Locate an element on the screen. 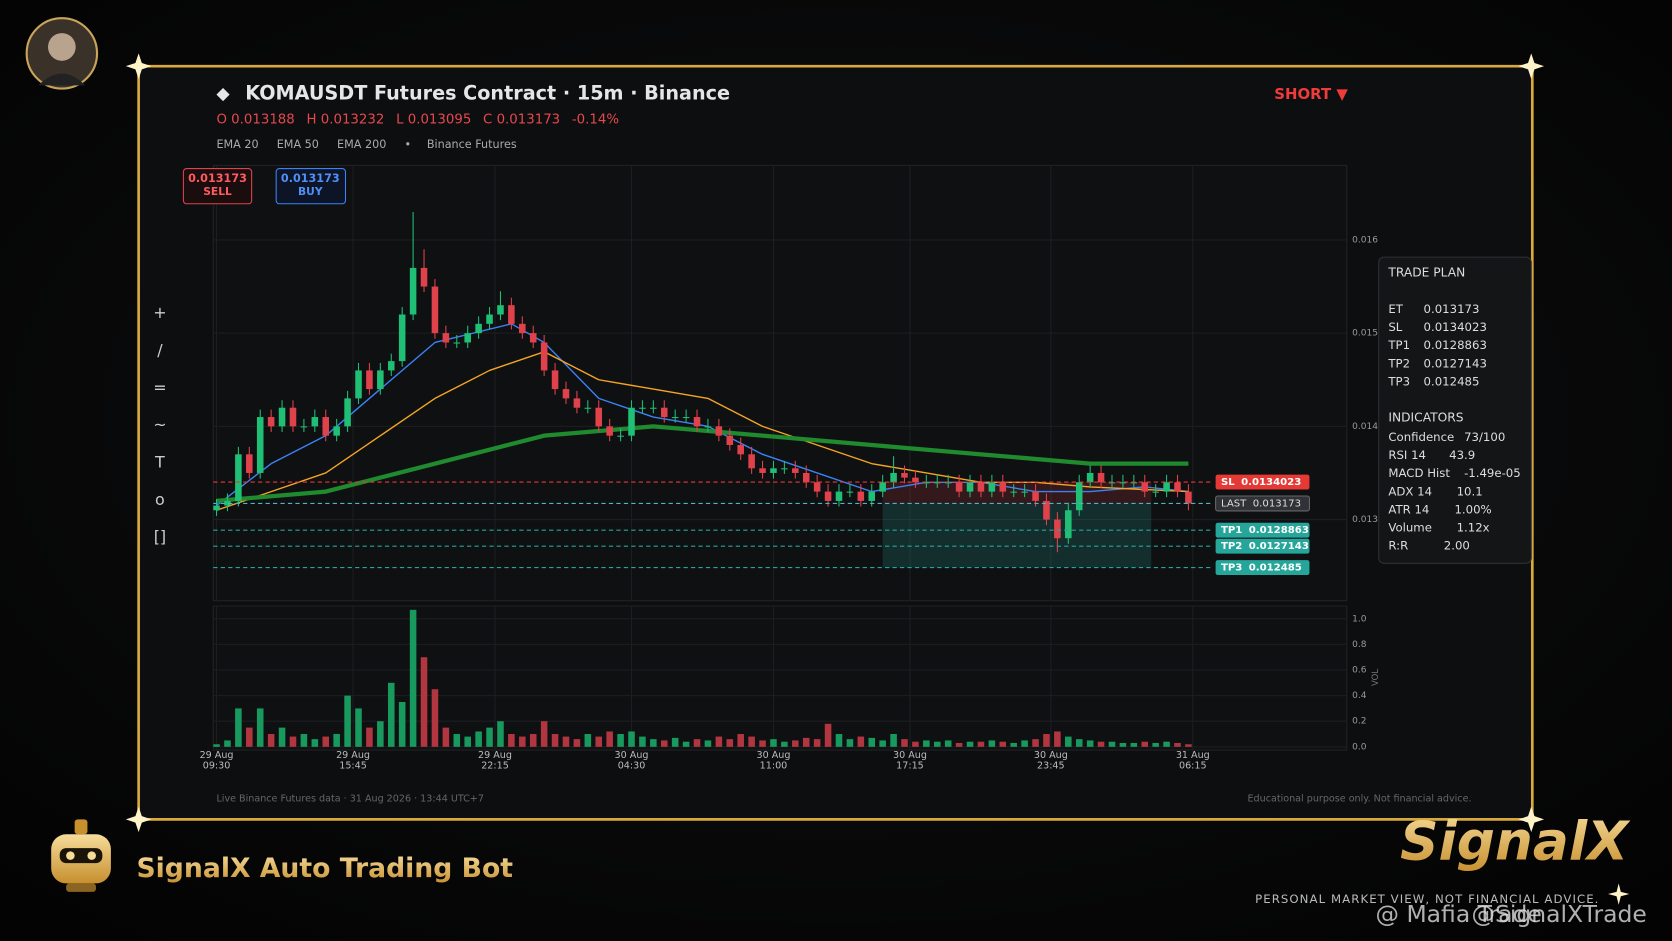 This screenshot has height=941, width=1672. plan-value: 0.0128863 is located at coordinates (1455, 345).